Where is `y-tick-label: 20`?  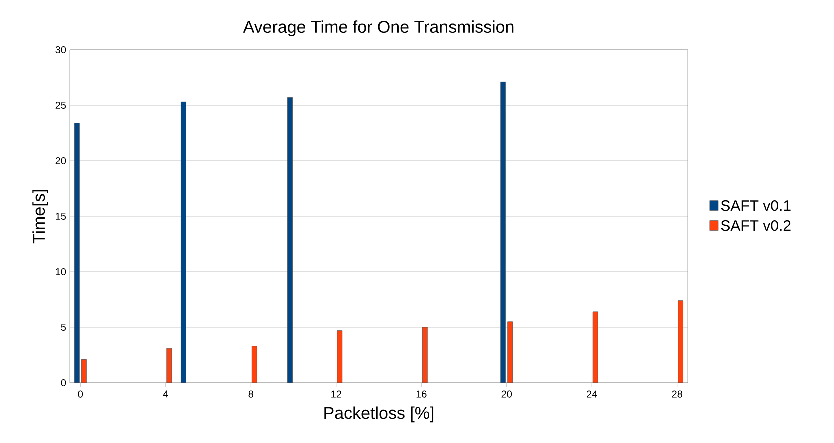 y-tick-label: 20 is located at coordinates (61, 161).